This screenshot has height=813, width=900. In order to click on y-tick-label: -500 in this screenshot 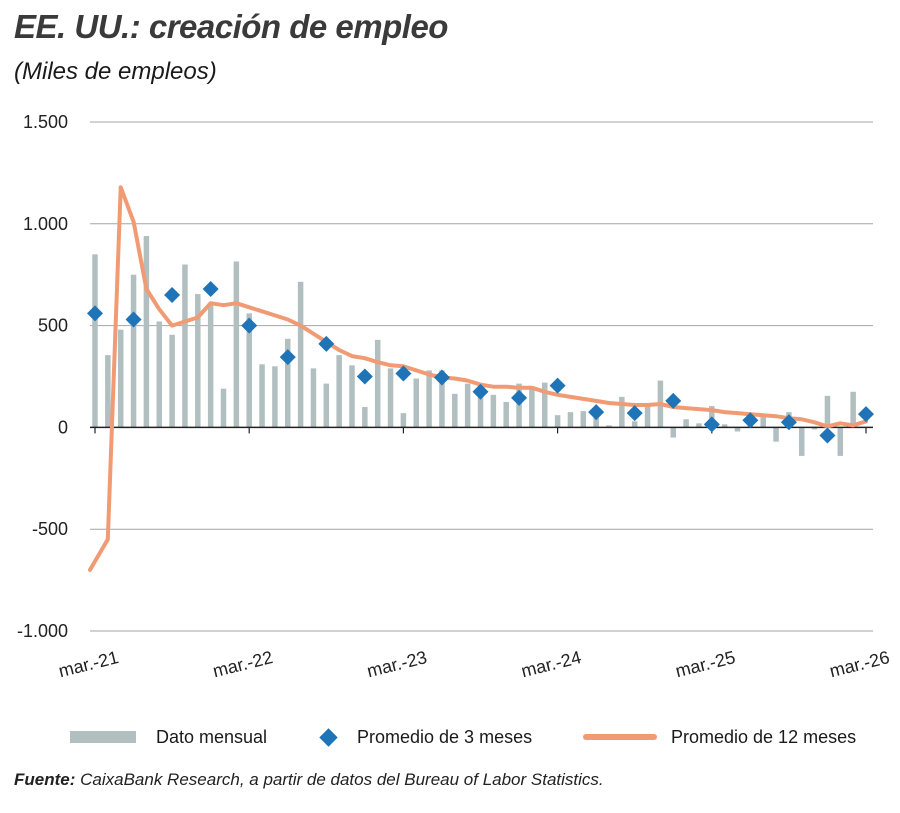, I will do `click(50, 529)`.